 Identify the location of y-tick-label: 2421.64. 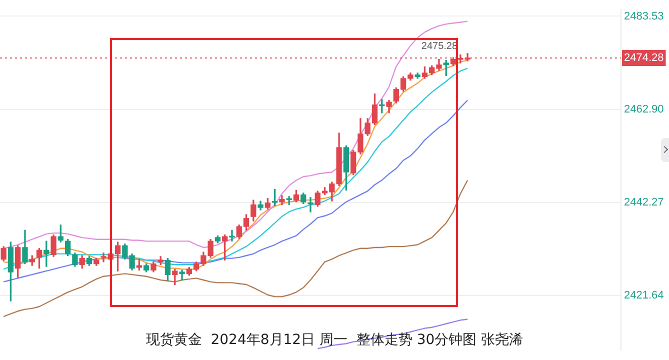
(644, 296).